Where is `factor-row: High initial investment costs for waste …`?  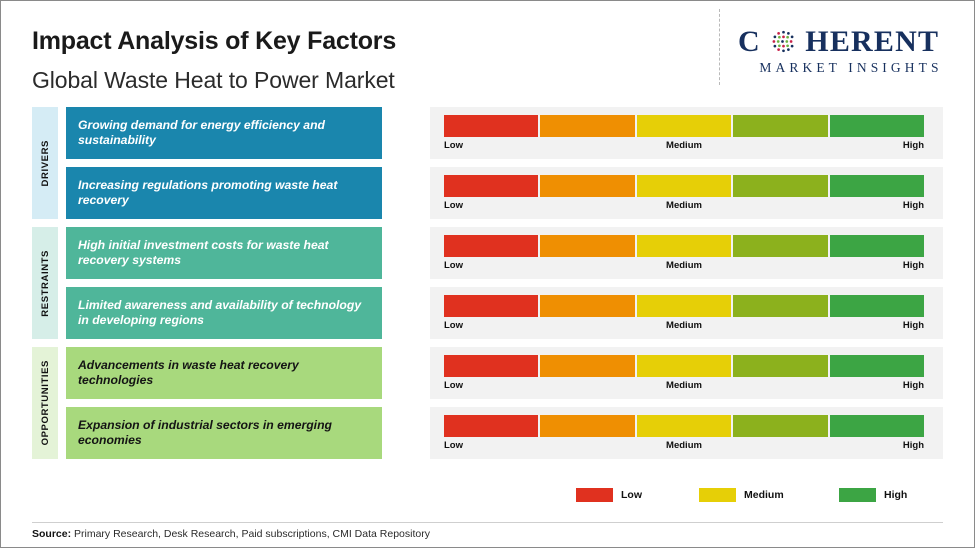
factor-row: High initial investment costs for waste … is located at coordinates (504, 253).